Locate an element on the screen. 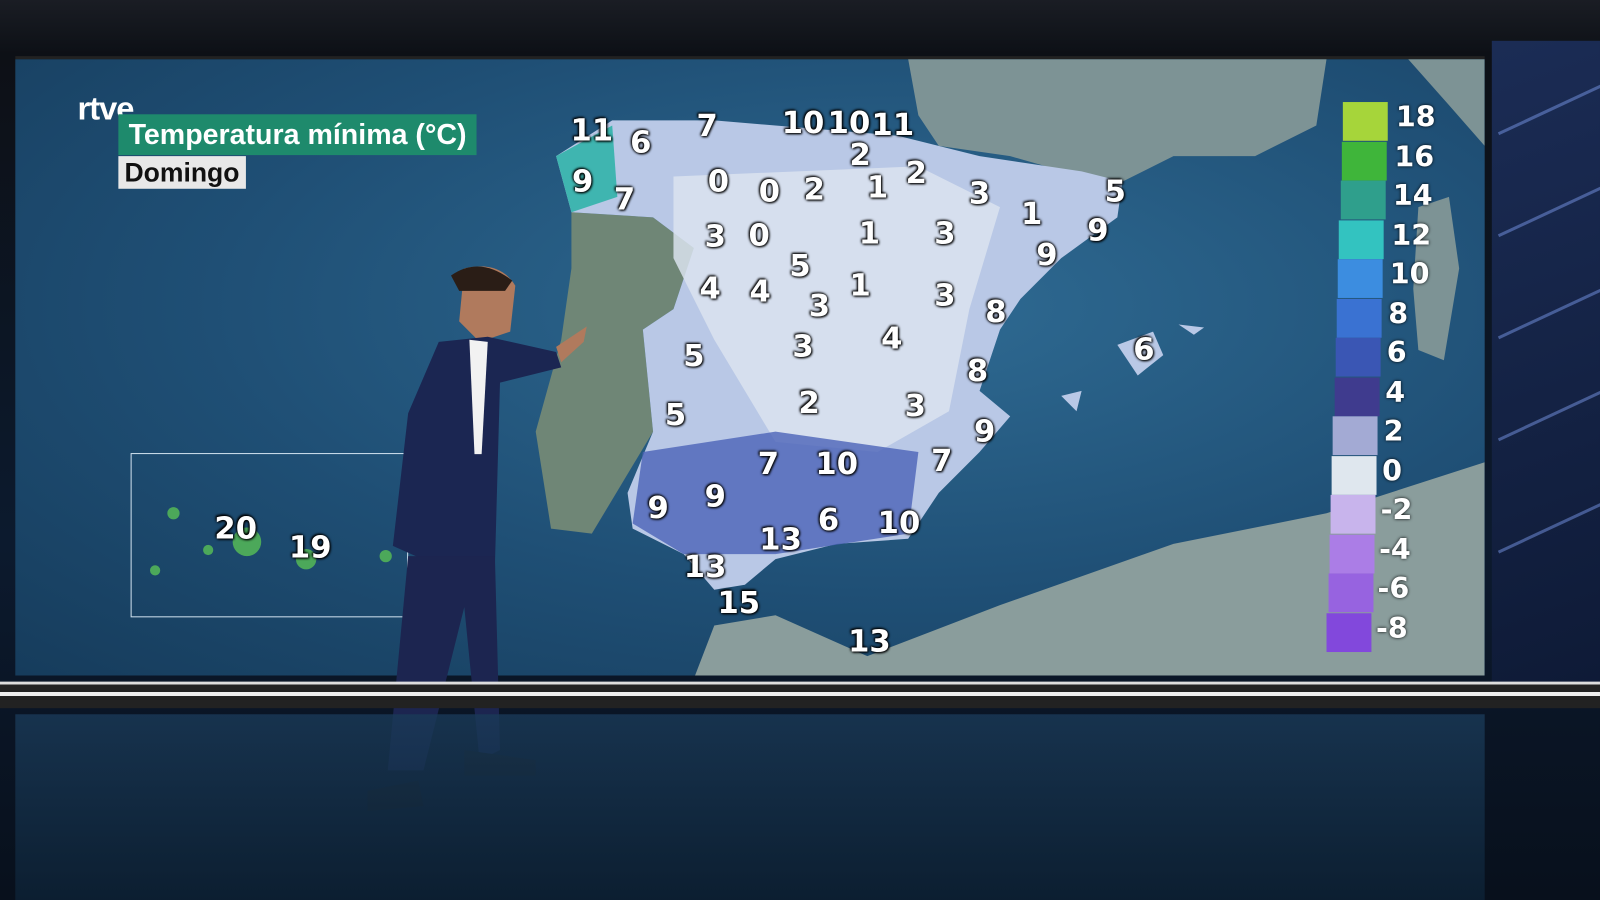 This screenshot has width=1600, height=900. galicia-coast is located at coordinates (587, 169).